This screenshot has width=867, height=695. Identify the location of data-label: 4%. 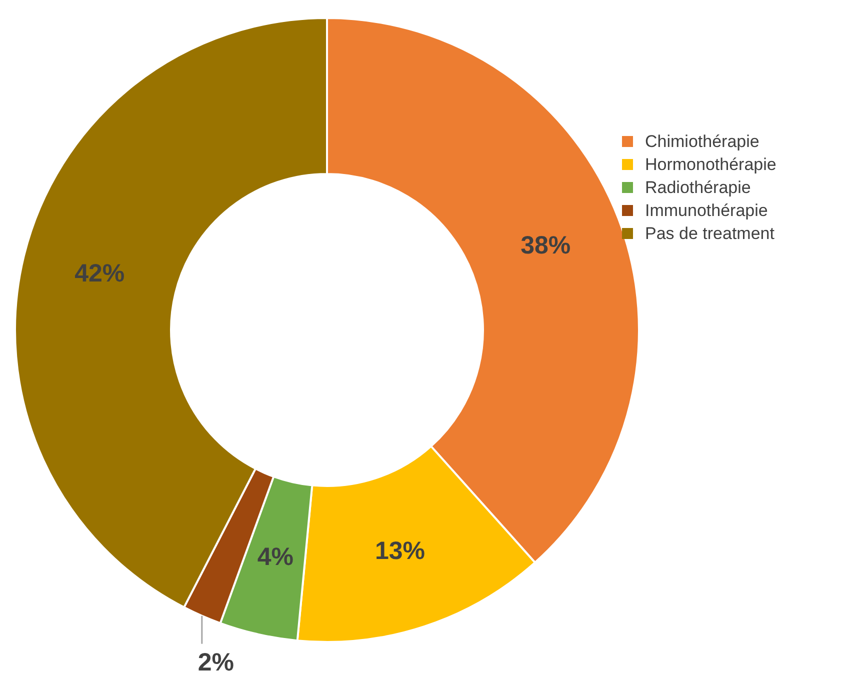
(275, 557).